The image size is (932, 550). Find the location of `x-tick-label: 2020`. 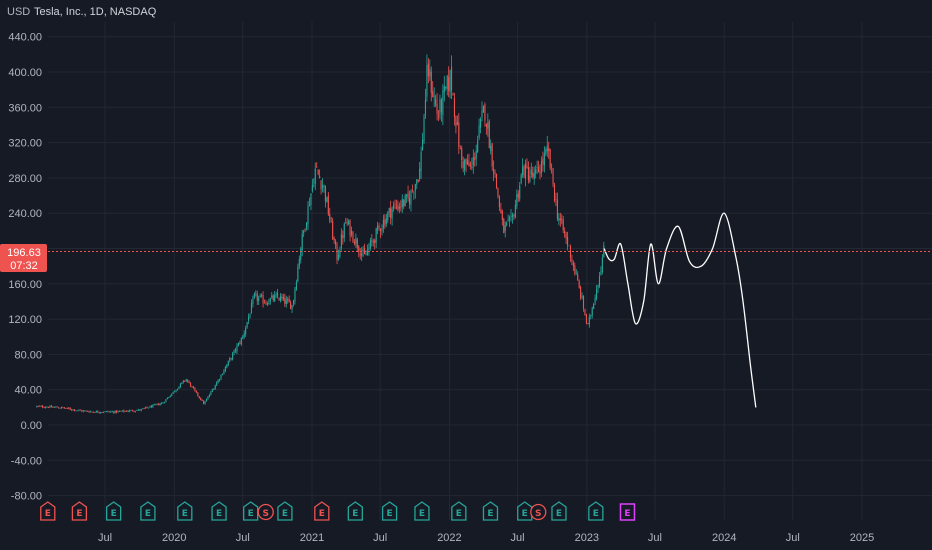

x-tick-label: 2020 is located at coordinates (174, 538).